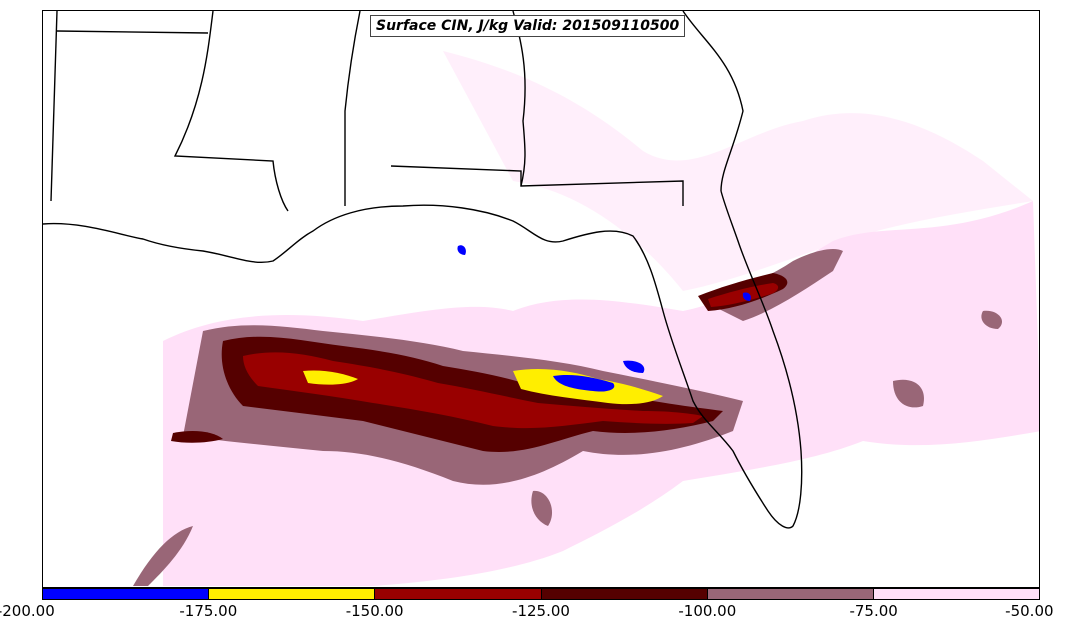 Image resolution: width=1076 pixels, height=633 pixels. What do you see at coordinates (27, 611) in the screenshot?
I see `colorbar-tick-label: -200.00` at bounding box center [27, 611].